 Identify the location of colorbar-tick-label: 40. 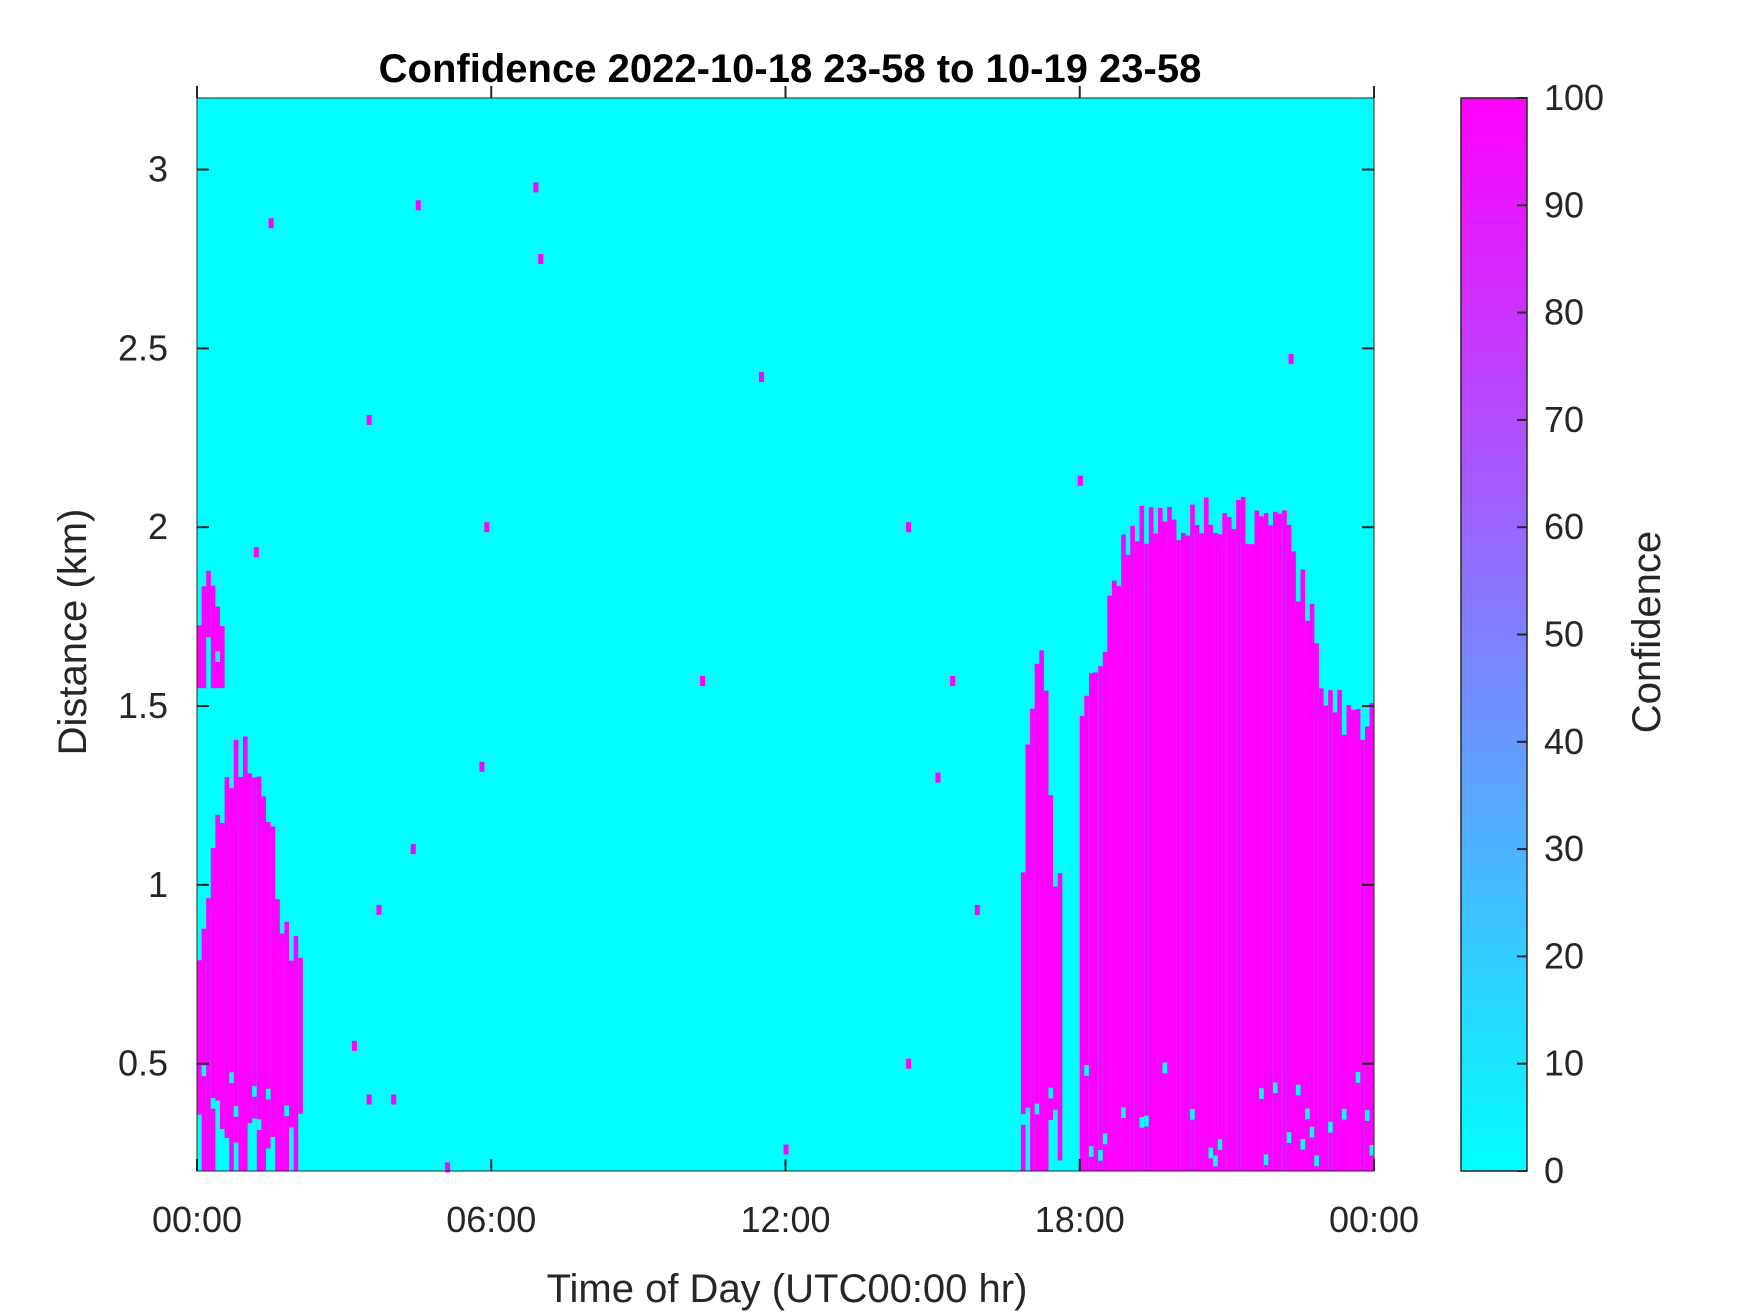
(1564, 741).